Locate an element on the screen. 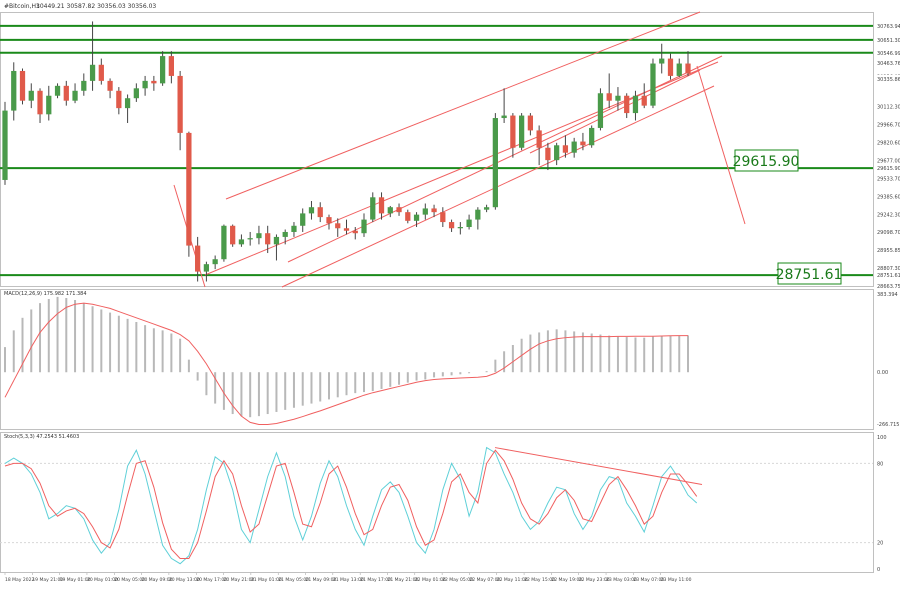  stoch-divergence-line is located at coordinates (598, 466).